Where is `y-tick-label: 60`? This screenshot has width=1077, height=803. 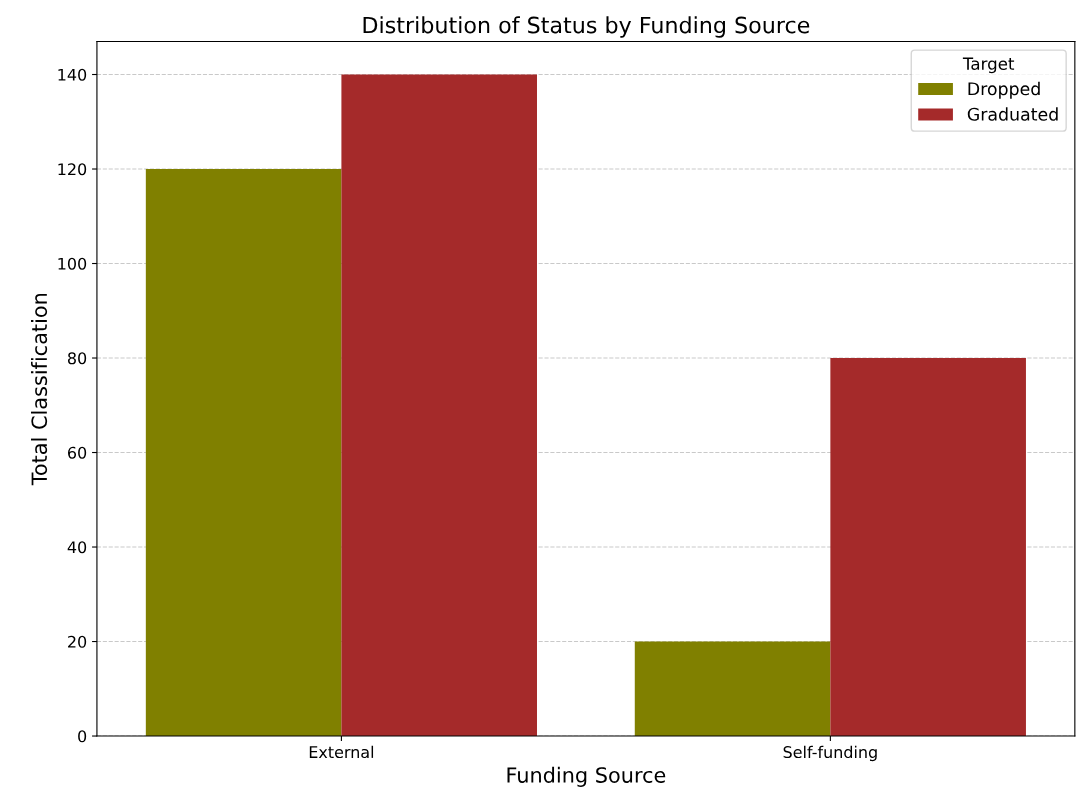 y-tick-label: 60 is located at coordinates (77, 452).